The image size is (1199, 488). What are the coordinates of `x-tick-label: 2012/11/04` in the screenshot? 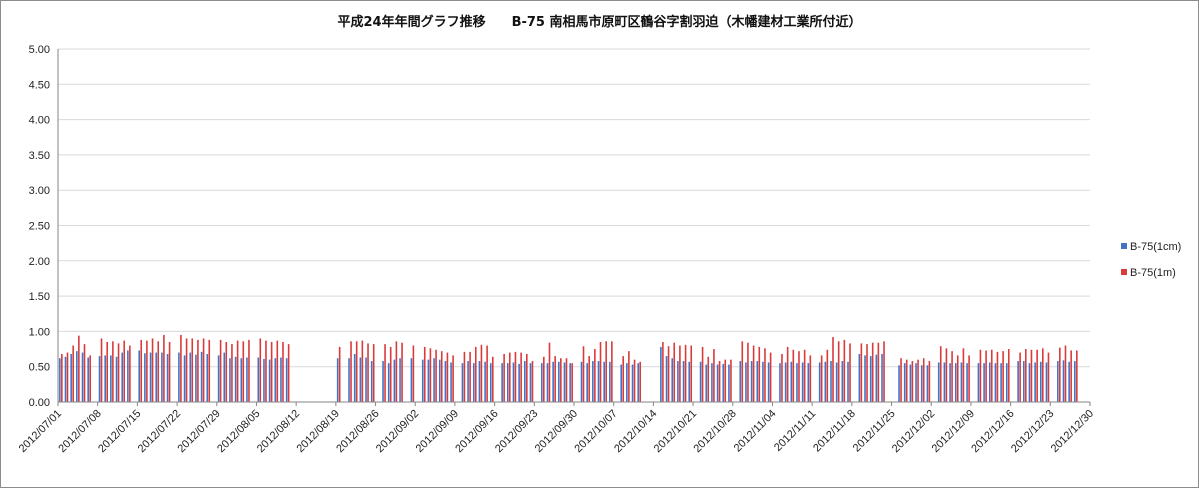 It's located at (755, 431).